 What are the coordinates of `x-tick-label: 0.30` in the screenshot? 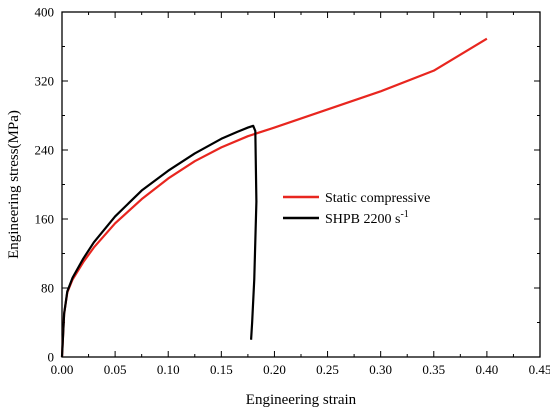 It's located at (380, 369).